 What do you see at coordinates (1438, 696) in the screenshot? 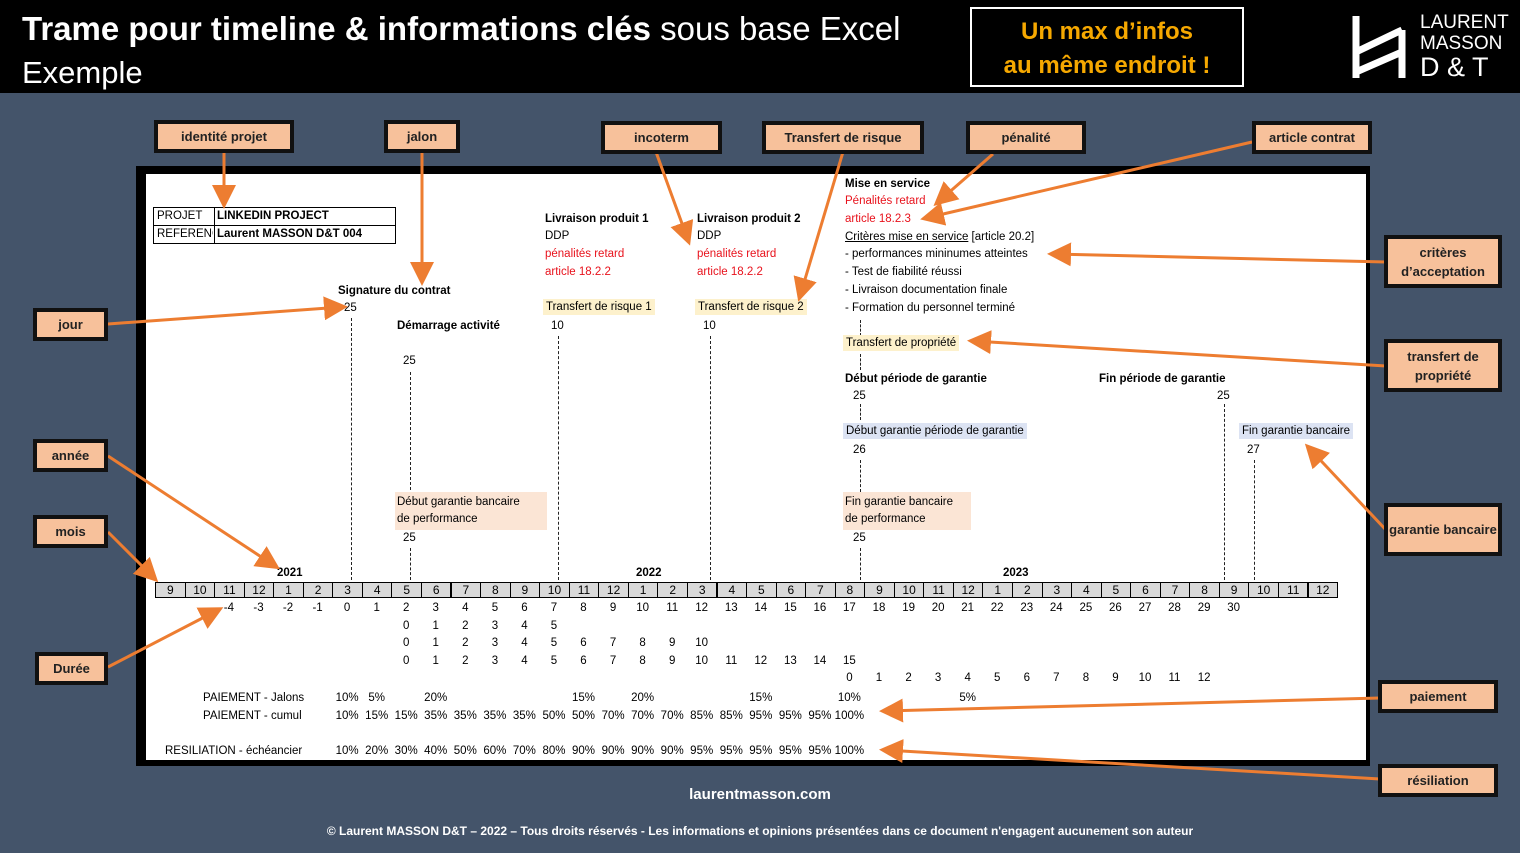
I see `callout-paiement: paiement` at bounding box center [1438, 696].